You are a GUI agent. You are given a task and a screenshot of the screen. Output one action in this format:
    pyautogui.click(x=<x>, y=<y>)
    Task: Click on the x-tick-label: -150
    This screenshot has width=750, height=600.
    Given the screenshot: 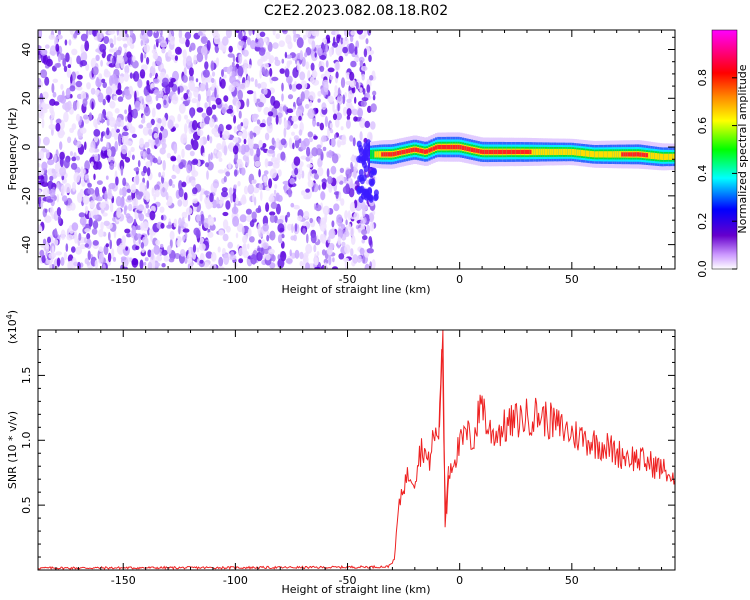 What is the action you would take?
    pyautogui.click(x=123, y=580)
    